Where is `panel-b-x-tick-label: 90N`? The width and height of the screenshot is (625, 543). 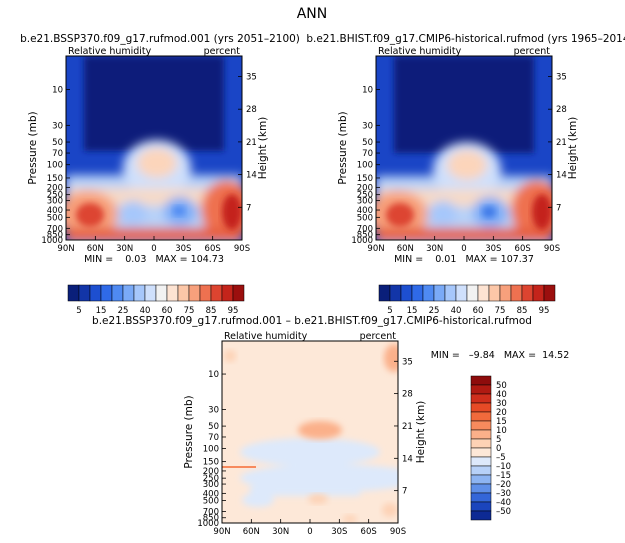
panel-b-x-tick-label: 90N is located at coordinates (375, 249).